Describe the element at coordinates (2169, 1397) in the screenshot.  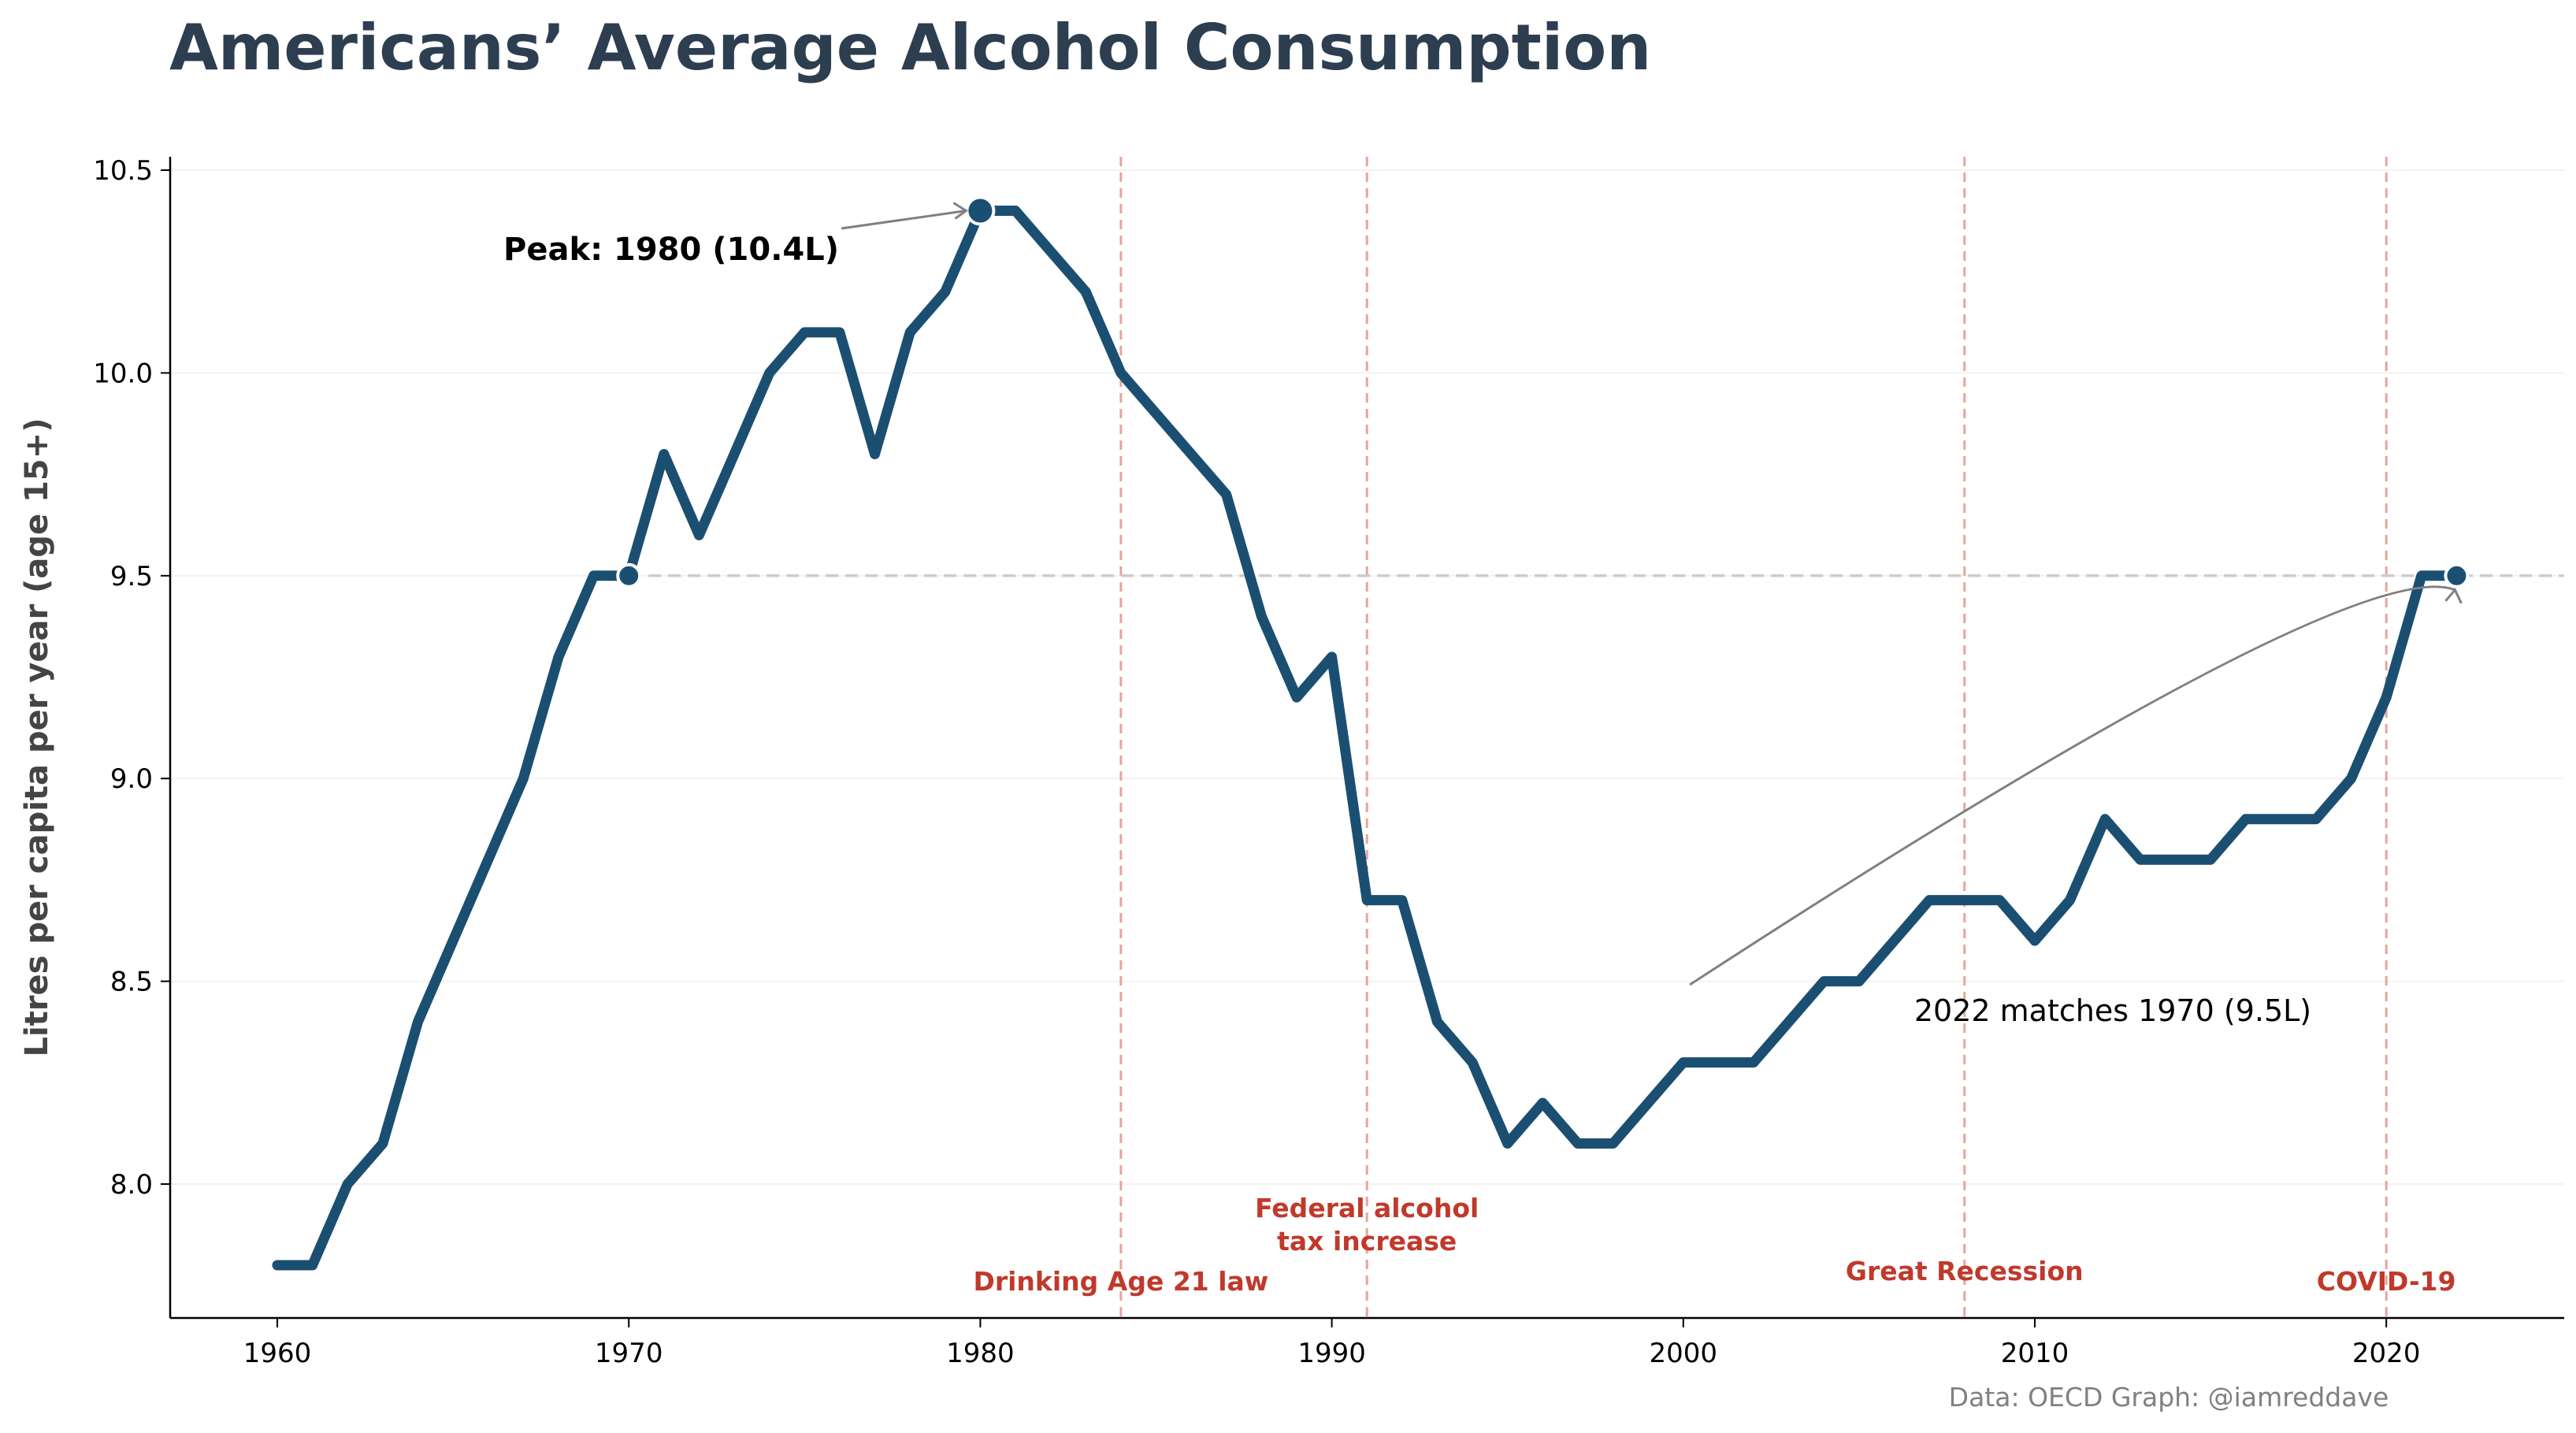
I see `source-caption: Data: OECD Graph: @iamreddave` at that location.